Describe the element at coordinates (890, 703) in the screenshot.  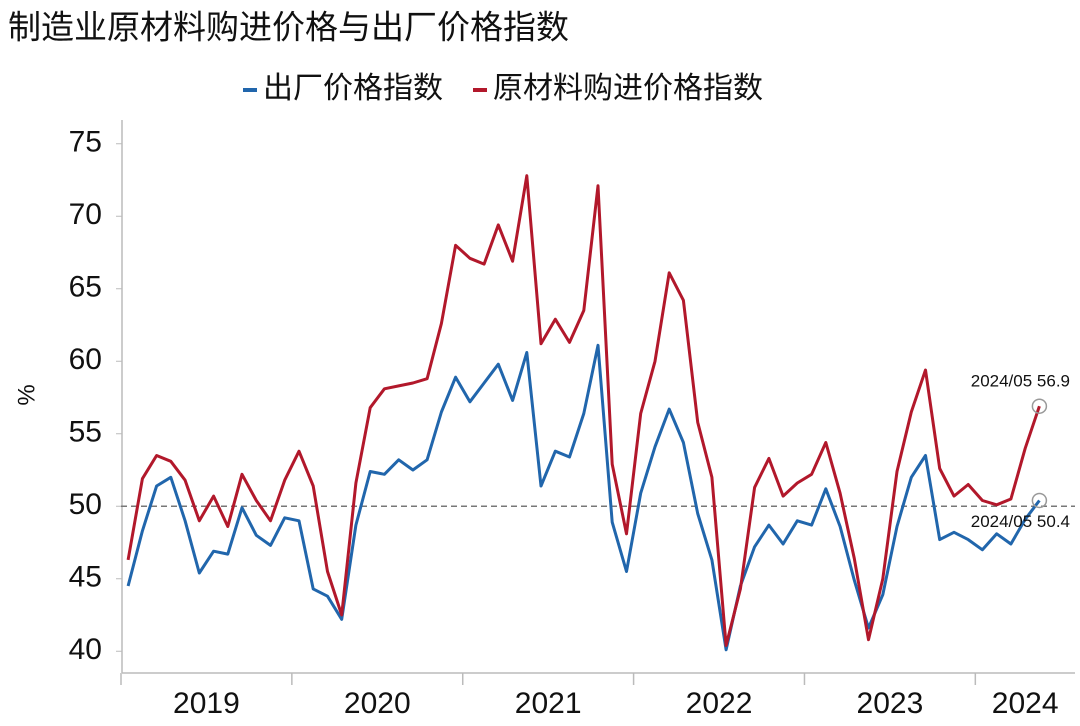
I see `x-tick-label: 2023` at that location.